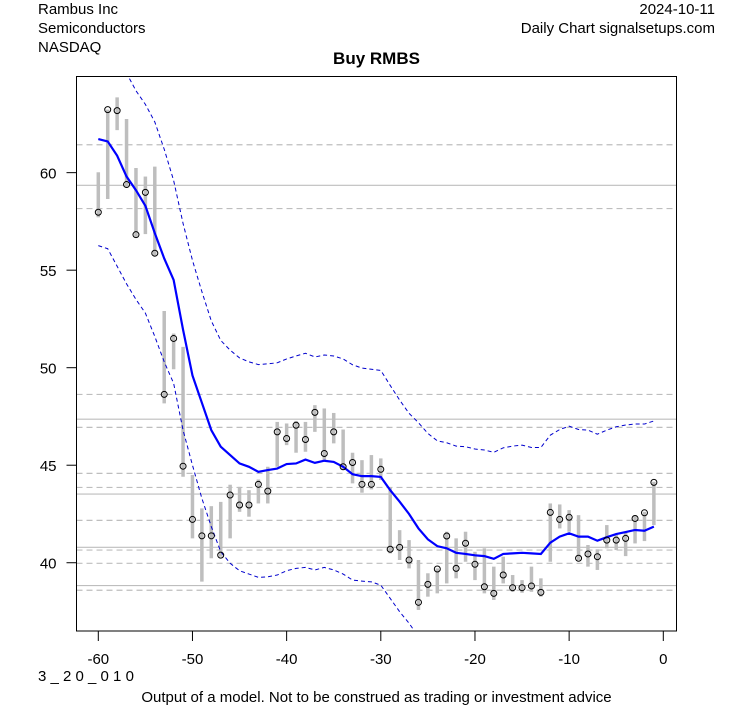 The width and height of the screenshot is (753, 708). What do you see at coordinates (48, 271) in the screenshot?
I see `y-tick-label: 55` at bounding box center [48, 271].